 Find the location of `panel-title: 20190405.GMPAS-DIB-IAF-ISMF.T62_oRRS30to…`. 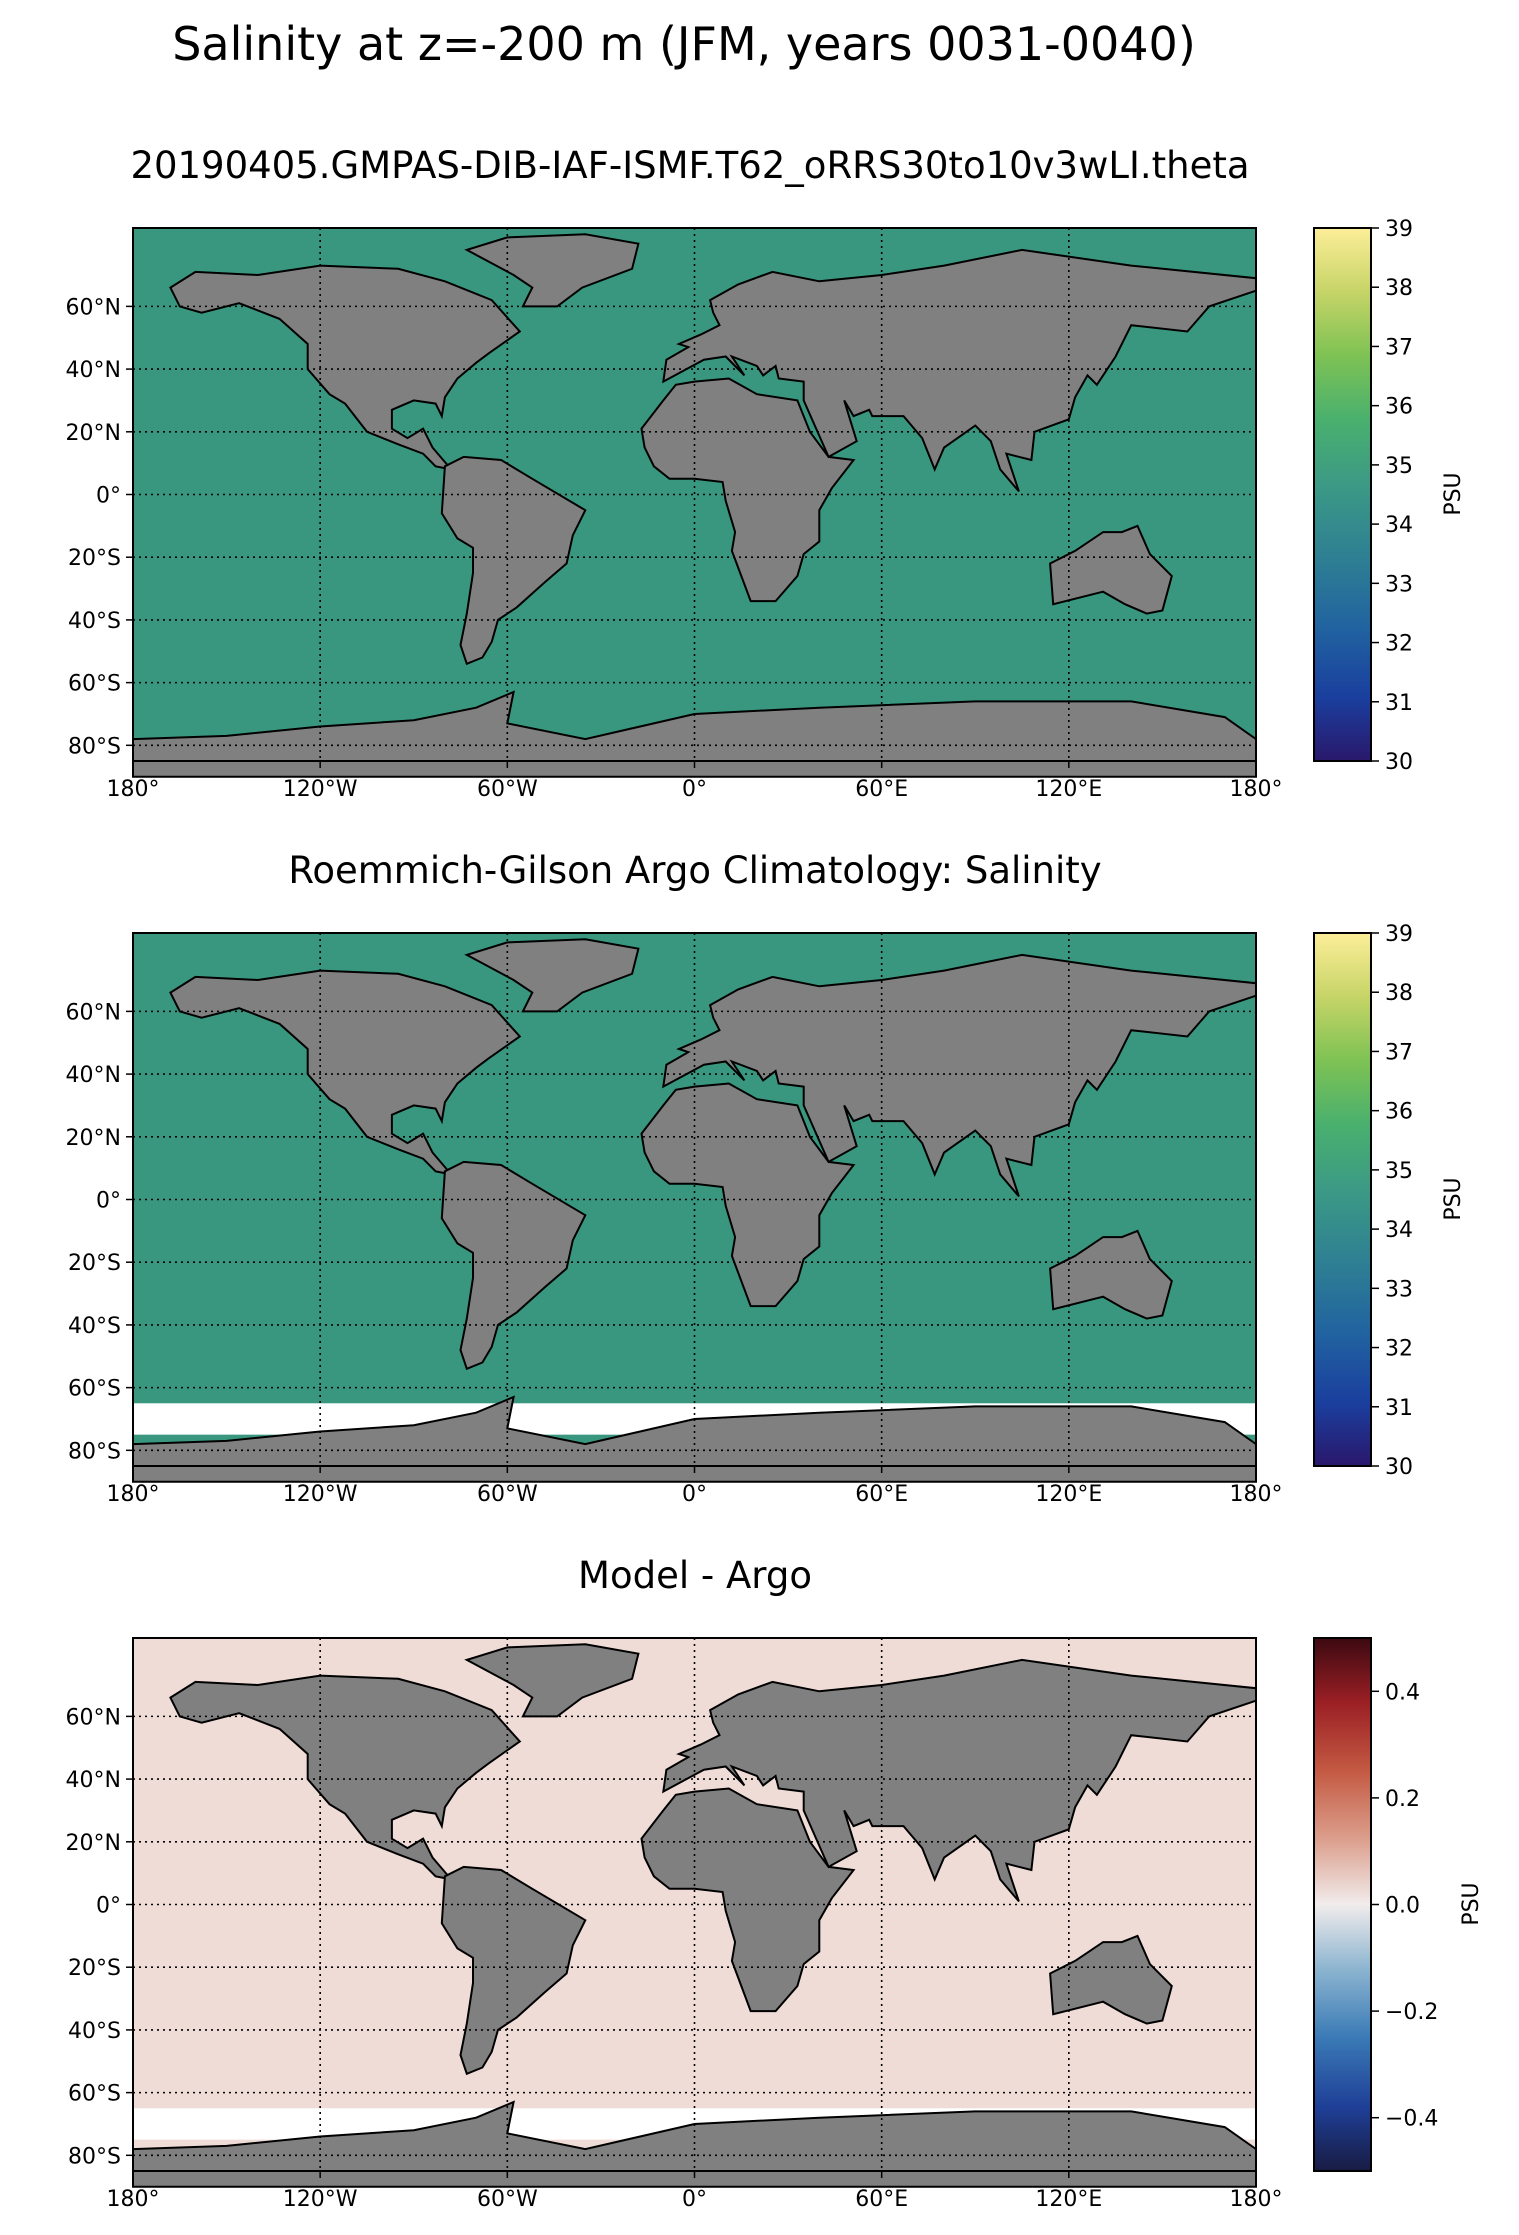

panel-title: 20190405.GMPAS-DIB-IAF-ISMF.T62_oRRS30to… is located at coordinates (689, 165).